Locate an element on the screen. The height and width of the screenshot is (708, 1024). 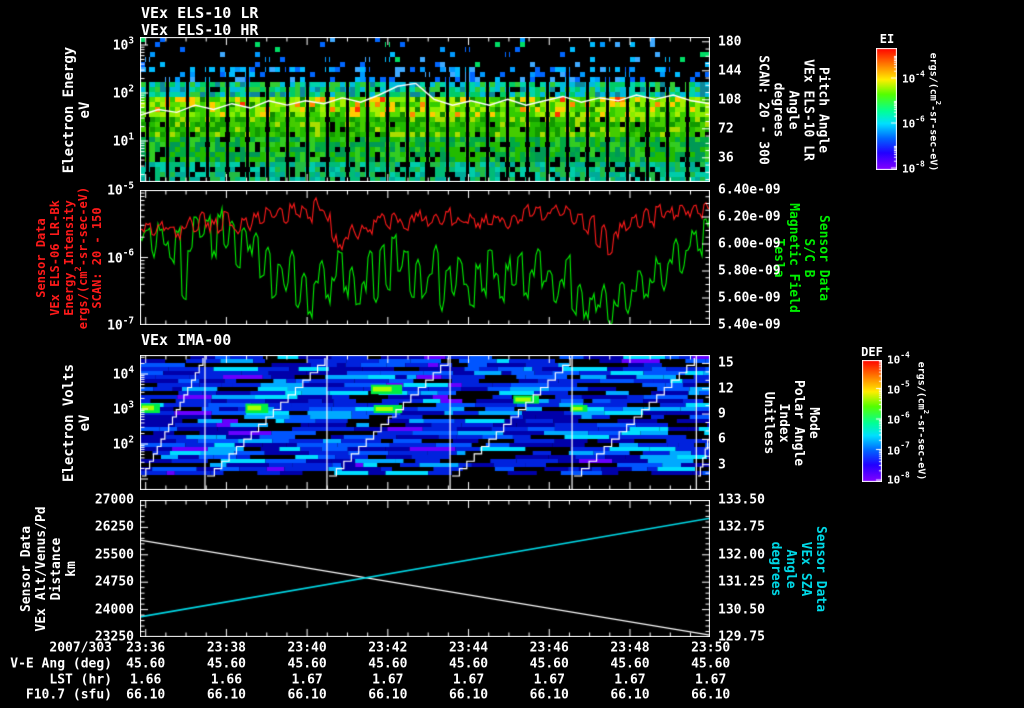
panel1-ylabel: Electron Energy eV is located at coordinates (77, 109).